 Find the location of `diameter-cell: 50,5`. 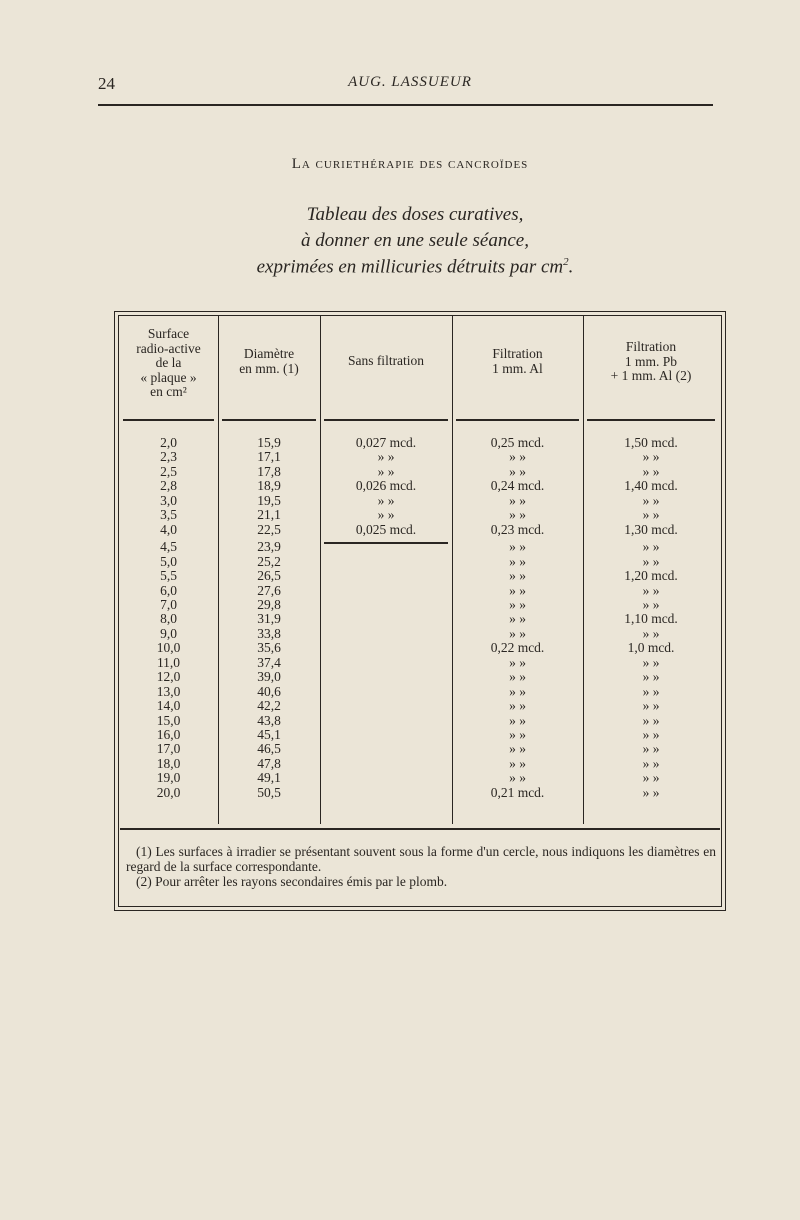

diameter-cell: 50,5 is located at coordinates (269, 792).